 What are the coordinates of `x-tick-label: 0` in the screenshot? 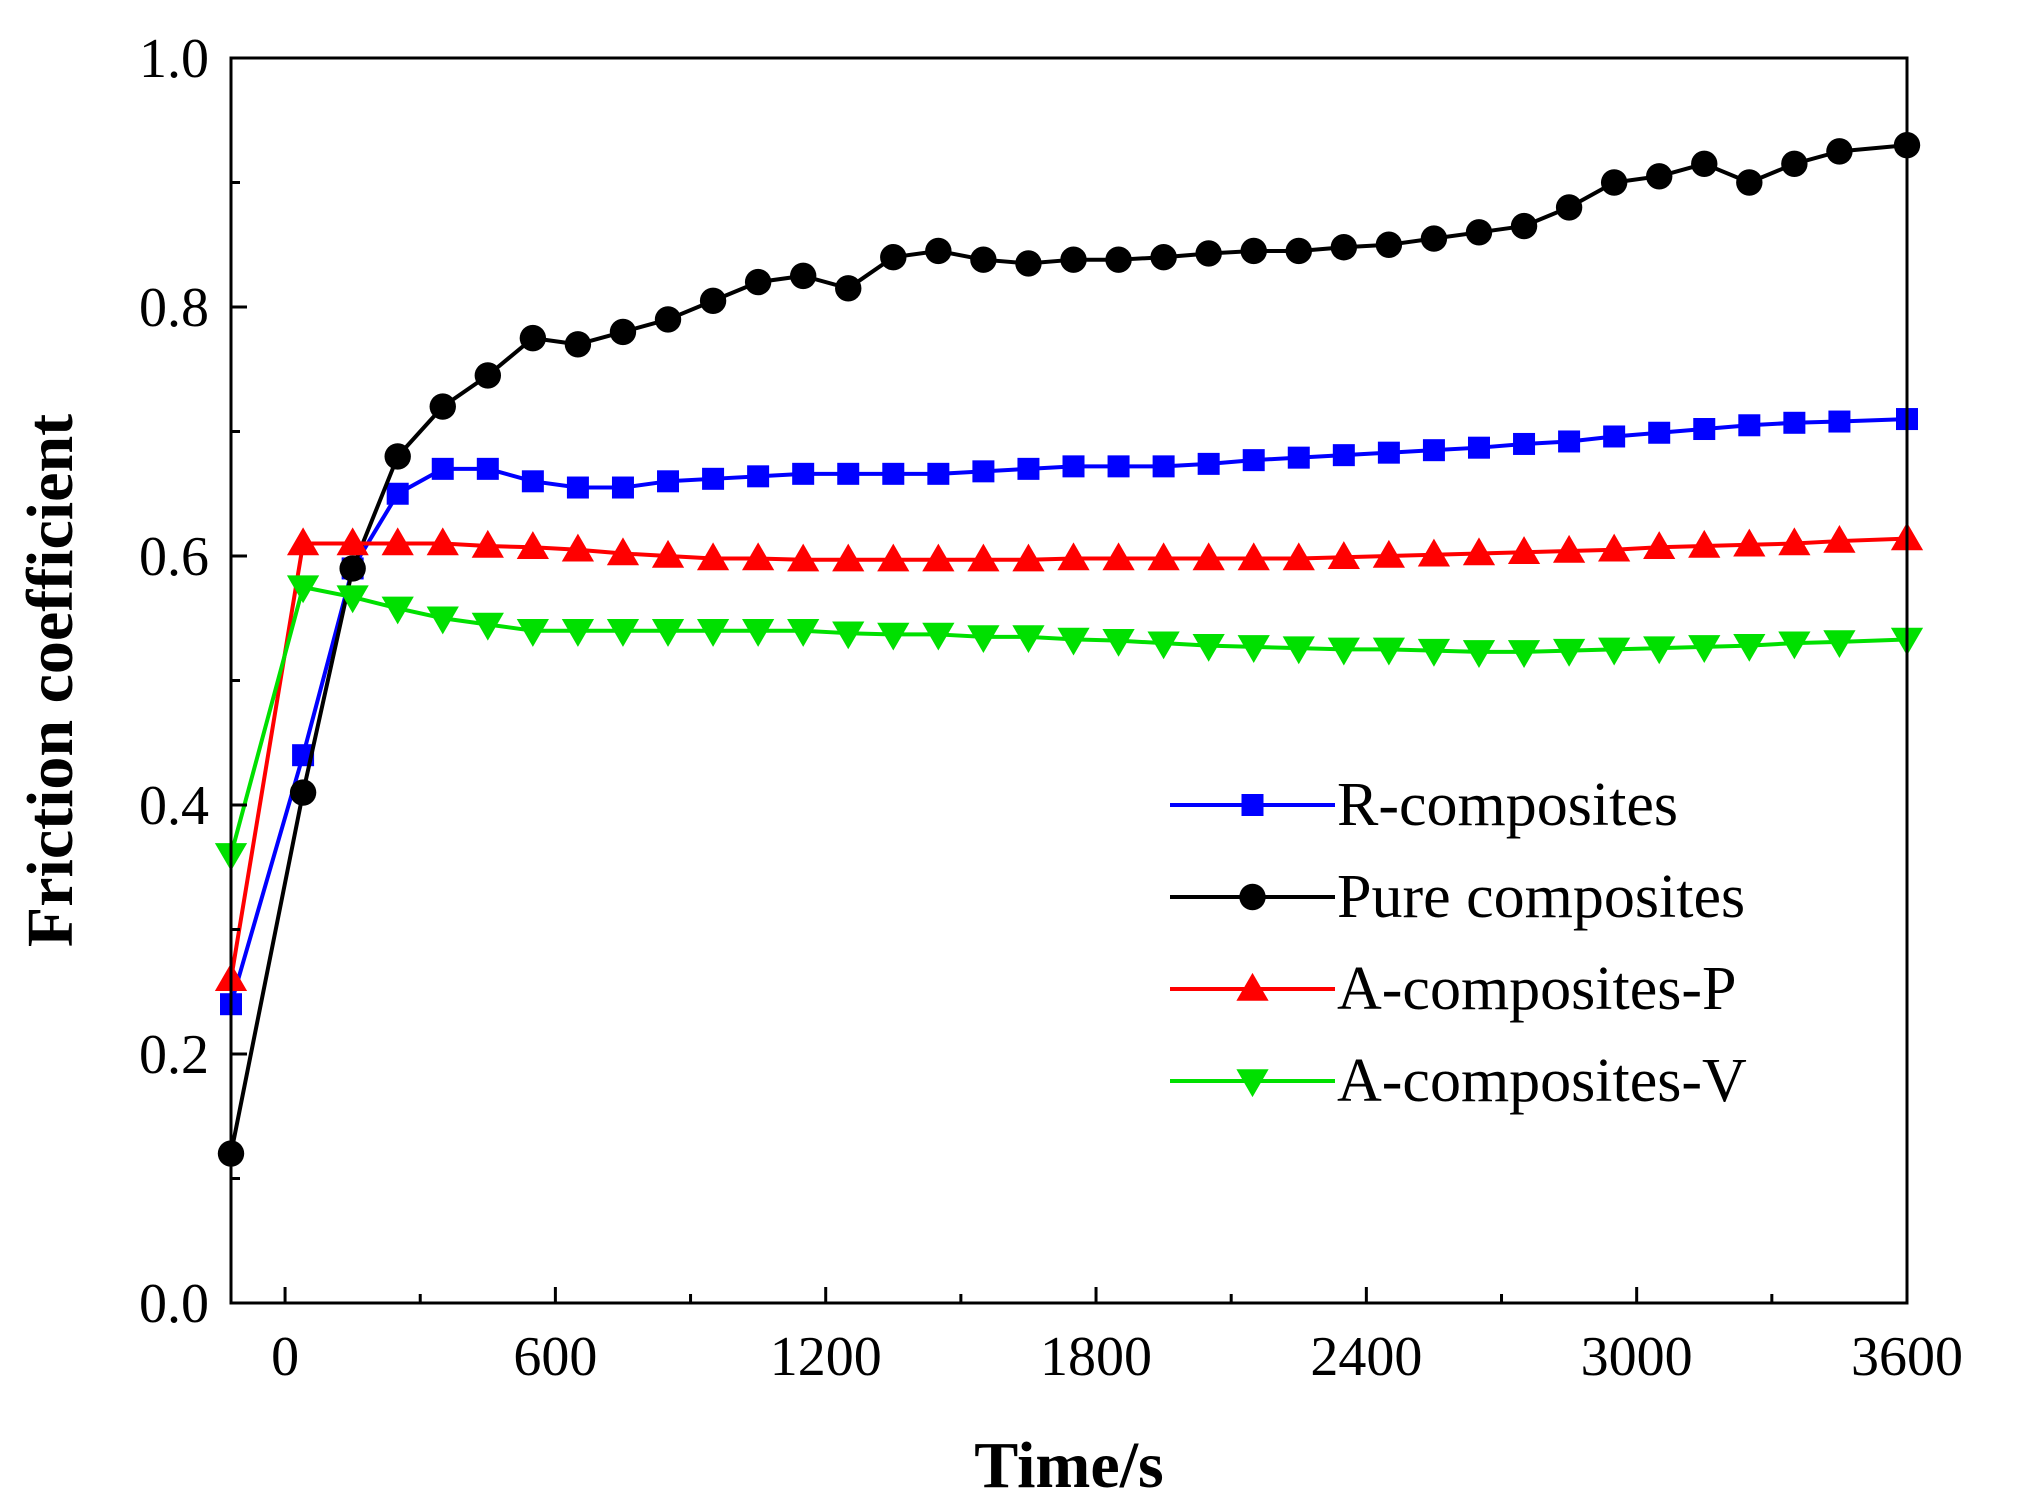 It's located at (285, 1357).